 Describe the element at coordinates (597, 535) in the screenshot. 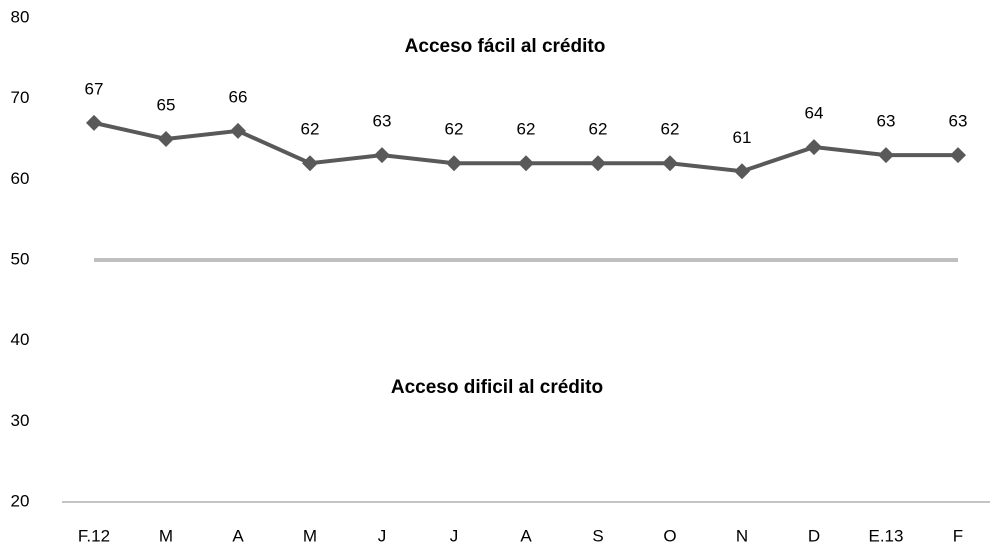

I see `x-tick-label: S` at that location.